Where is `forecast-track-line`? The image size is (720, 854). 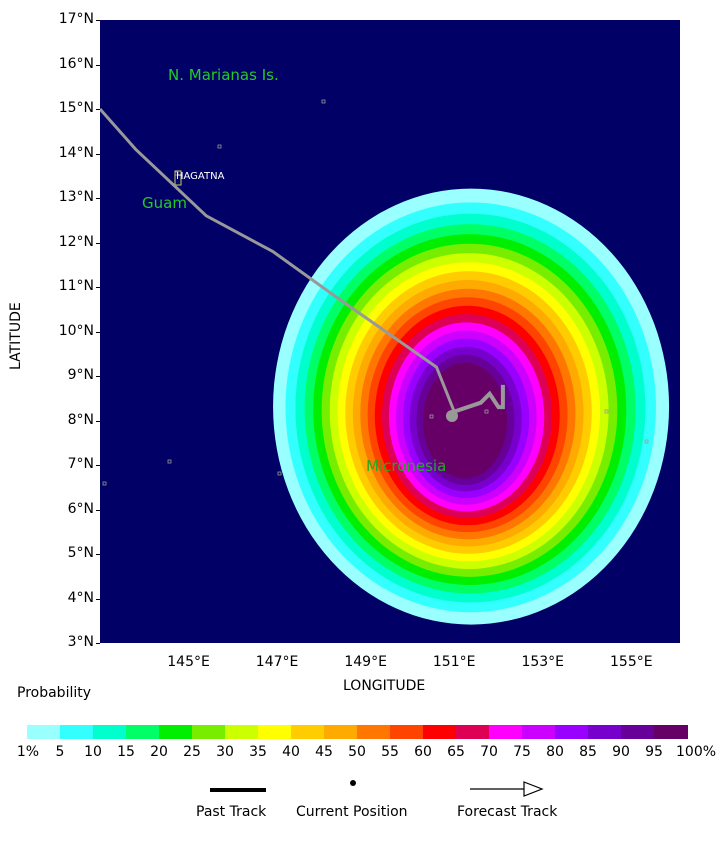
forecast-track-line is located at coordinates (479, 399).